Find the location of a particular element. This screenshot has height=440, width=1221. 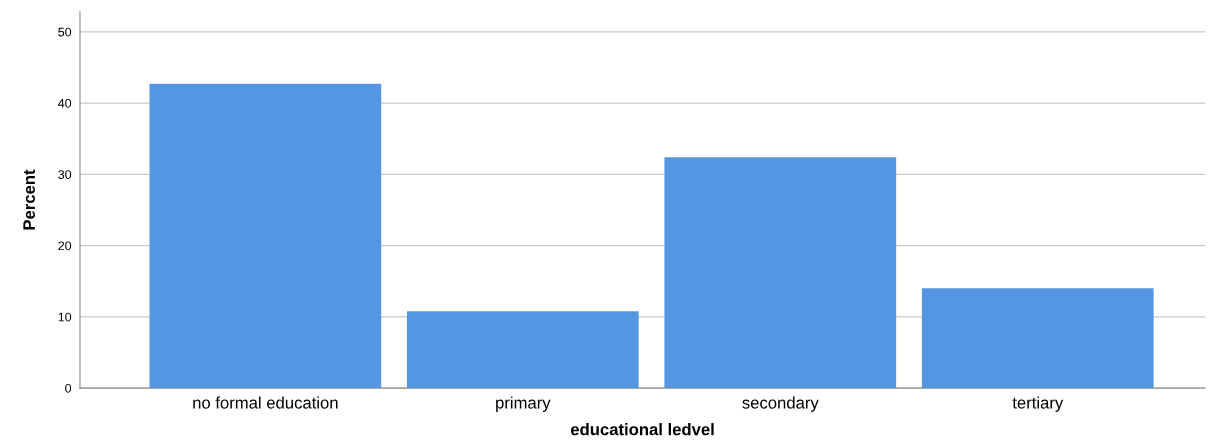

y-axis-title: Percent is located at coordinates (29, 199).